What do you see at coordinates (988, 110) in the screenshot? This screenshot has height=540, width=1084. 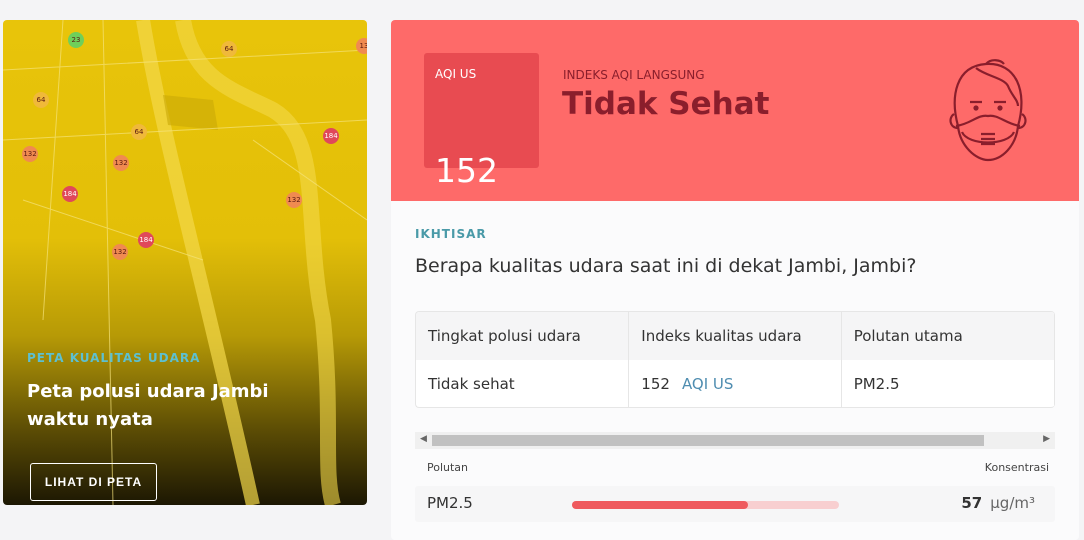 I see `face-mask-icon` at bounding box center [988, 110].